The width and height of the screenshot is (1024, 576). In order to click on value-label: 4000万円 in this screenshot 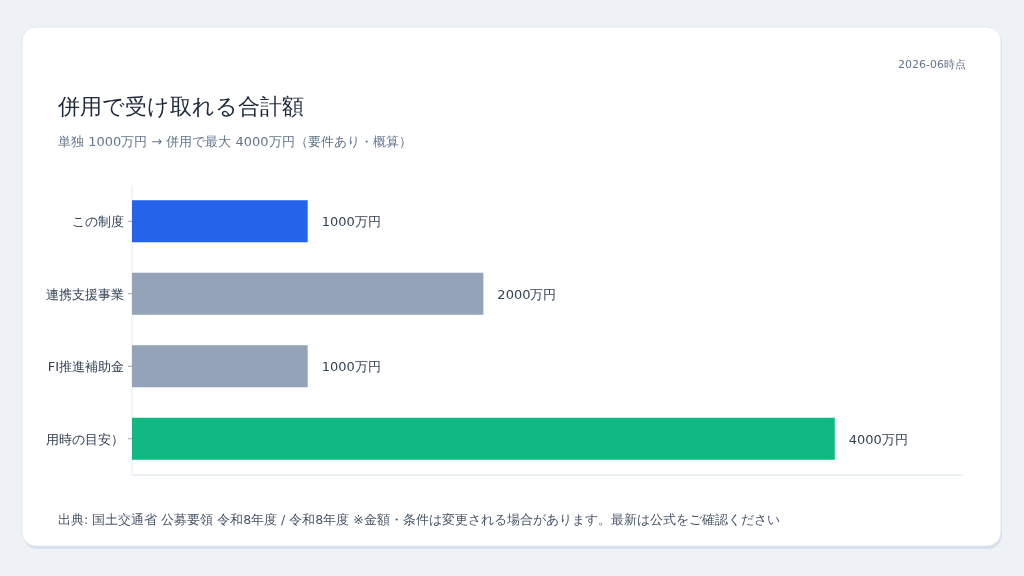, I will do `click(878, 439)`.